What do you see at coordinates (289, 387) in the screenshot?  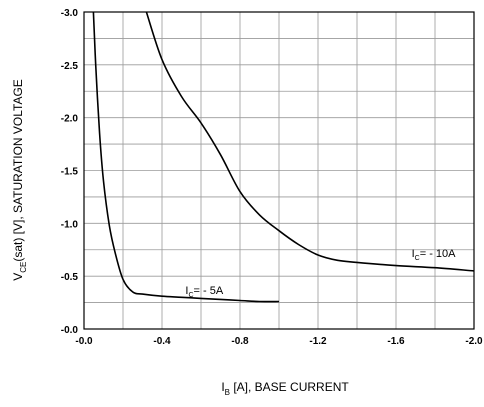 I see `x-axis-label-text: [A], BASE CURRENT` at bounding box center [289, 387].